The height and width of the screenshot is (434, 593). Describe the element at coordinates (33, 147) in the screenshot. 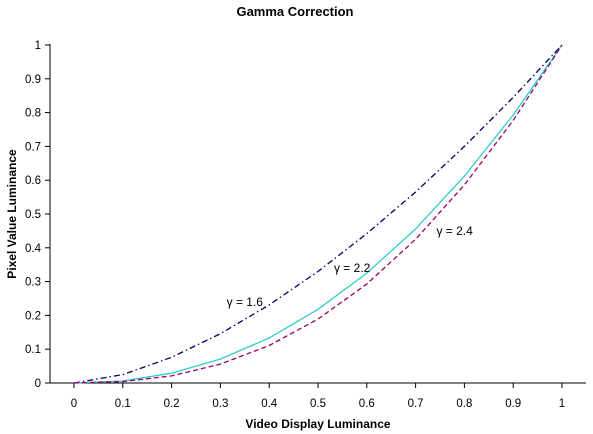

I see `y-tick-label: 0.7` at that location.